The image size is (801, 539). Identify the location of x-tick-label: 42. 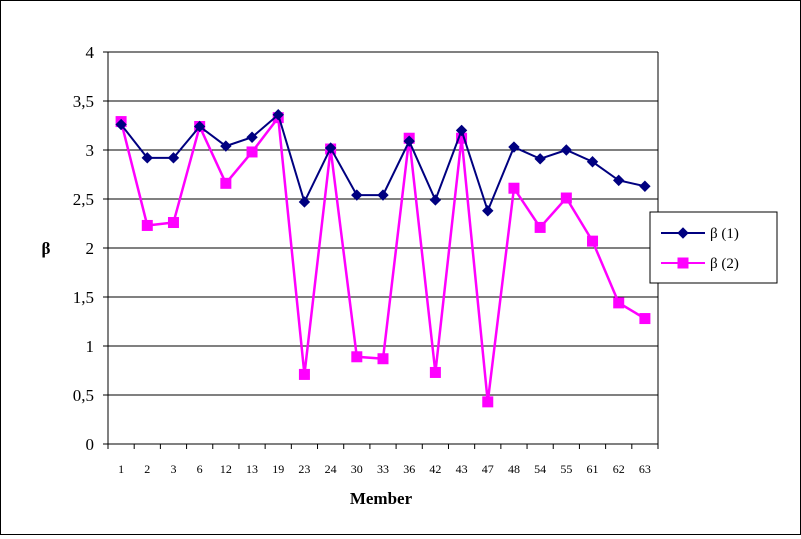
(435, 469).